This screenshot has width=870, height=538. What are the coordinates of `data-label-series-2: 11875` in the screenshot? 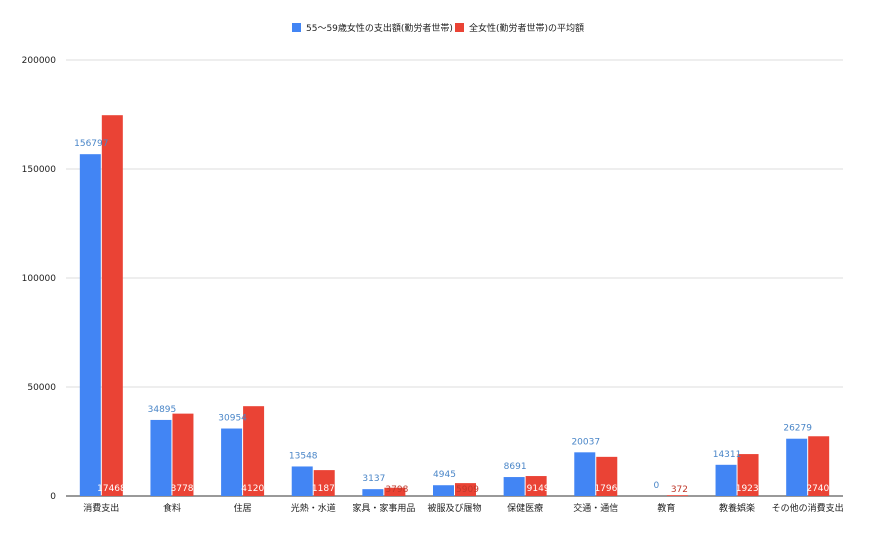 It's located at (326, 489).